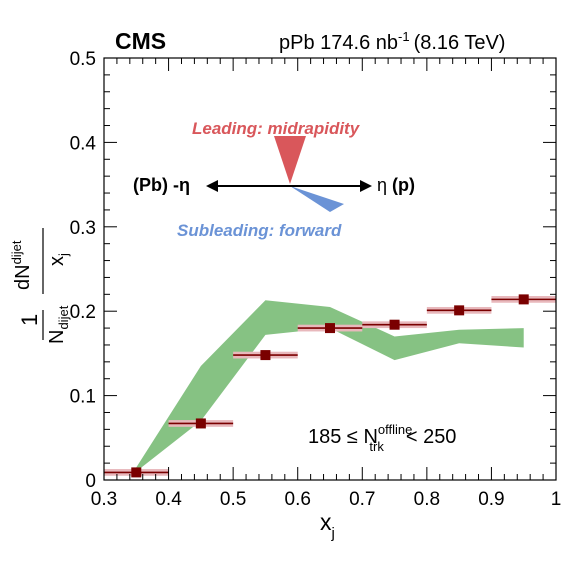 Image resolution: width=580 pixels, height=565 pixels. I want to click on y-title-den-main: x, so click(57, 261).